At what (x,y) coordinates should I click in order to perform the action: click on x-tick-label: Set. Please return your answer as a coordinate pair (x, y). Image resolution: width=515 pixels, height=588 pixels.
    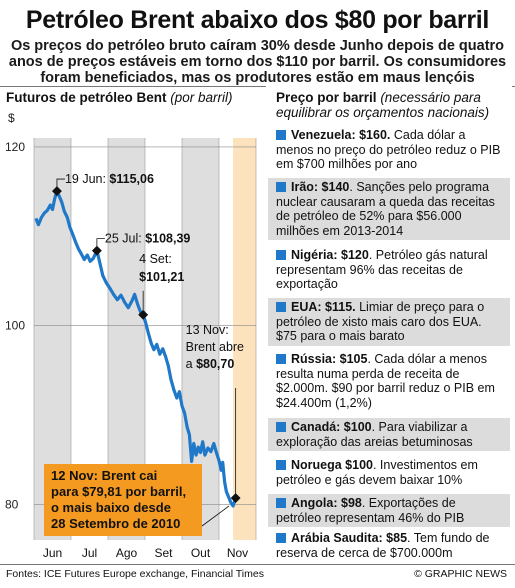
    Looking at the image, I should click on (163, 553).